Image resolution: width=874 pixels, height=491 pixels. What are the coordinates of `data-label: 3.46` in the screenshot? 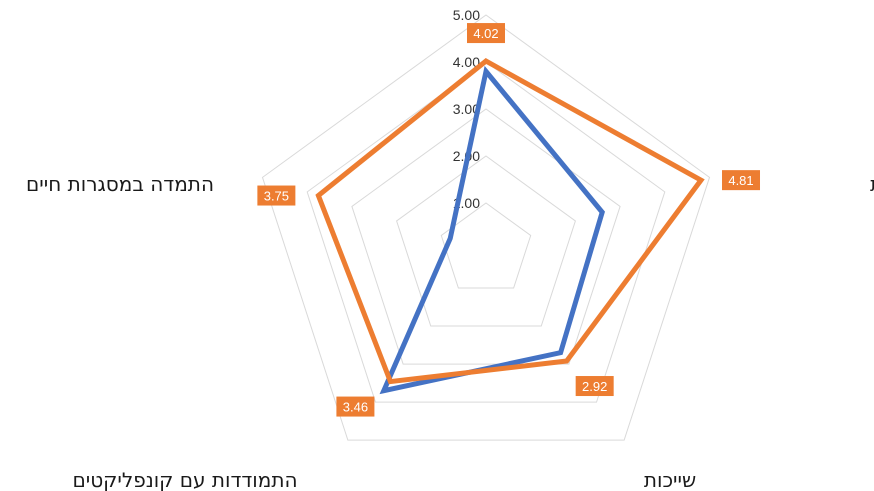 It's located at (355, 406).